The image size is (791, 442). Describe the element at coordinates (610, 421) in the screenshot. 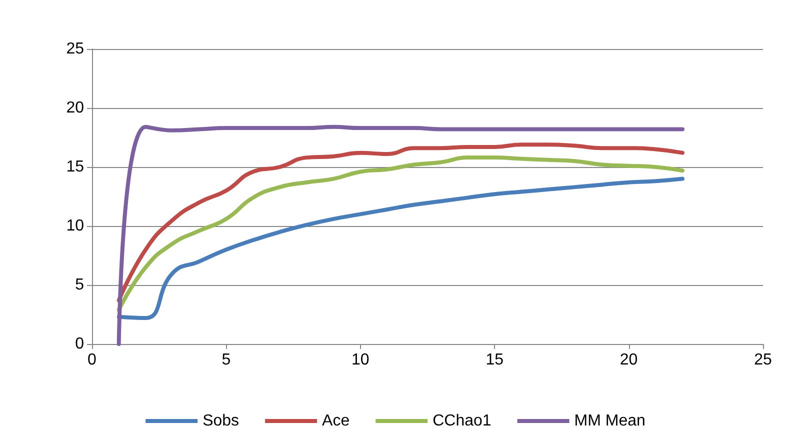

I see `legend-label: MM Mean` at that location.